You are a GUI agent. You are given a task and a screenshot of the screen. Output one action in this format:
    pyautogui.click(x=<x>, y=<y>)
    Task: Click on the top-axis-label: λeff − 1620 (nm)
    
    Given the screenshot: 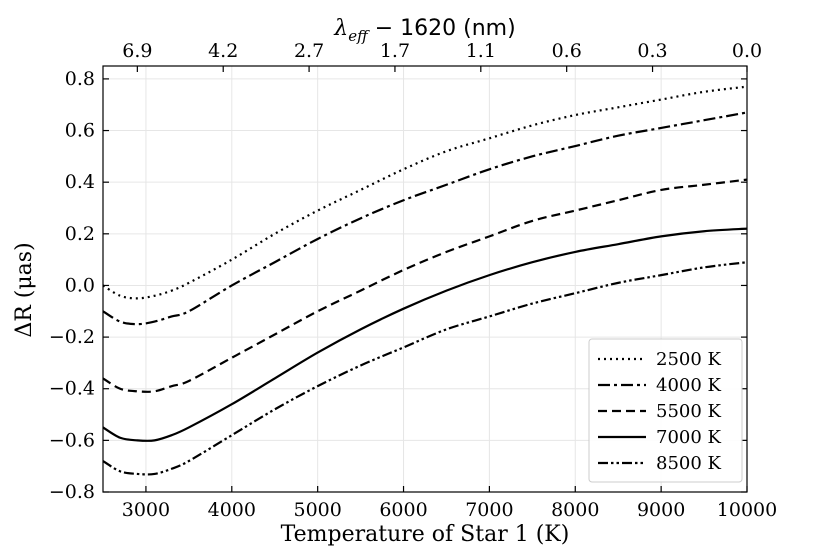 What is the action you would take?
    pyautogui.click(x=424, y=30)
    